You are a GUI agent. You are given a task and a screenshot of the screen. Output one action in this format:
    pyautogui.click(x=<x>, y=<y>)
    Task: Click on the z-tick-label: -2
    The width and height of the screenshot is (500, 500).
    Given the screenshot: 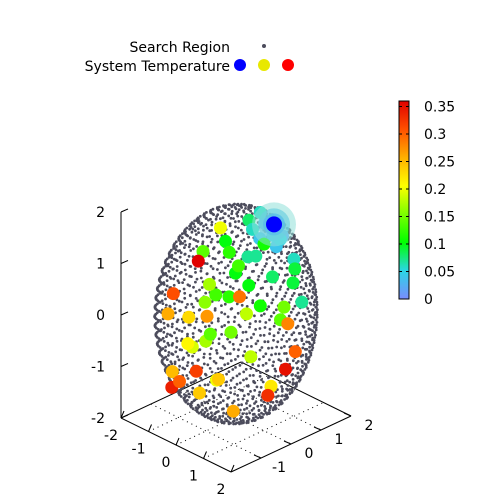 What is the action you would take?
    pyautogui.click(x=98, y=419)
    